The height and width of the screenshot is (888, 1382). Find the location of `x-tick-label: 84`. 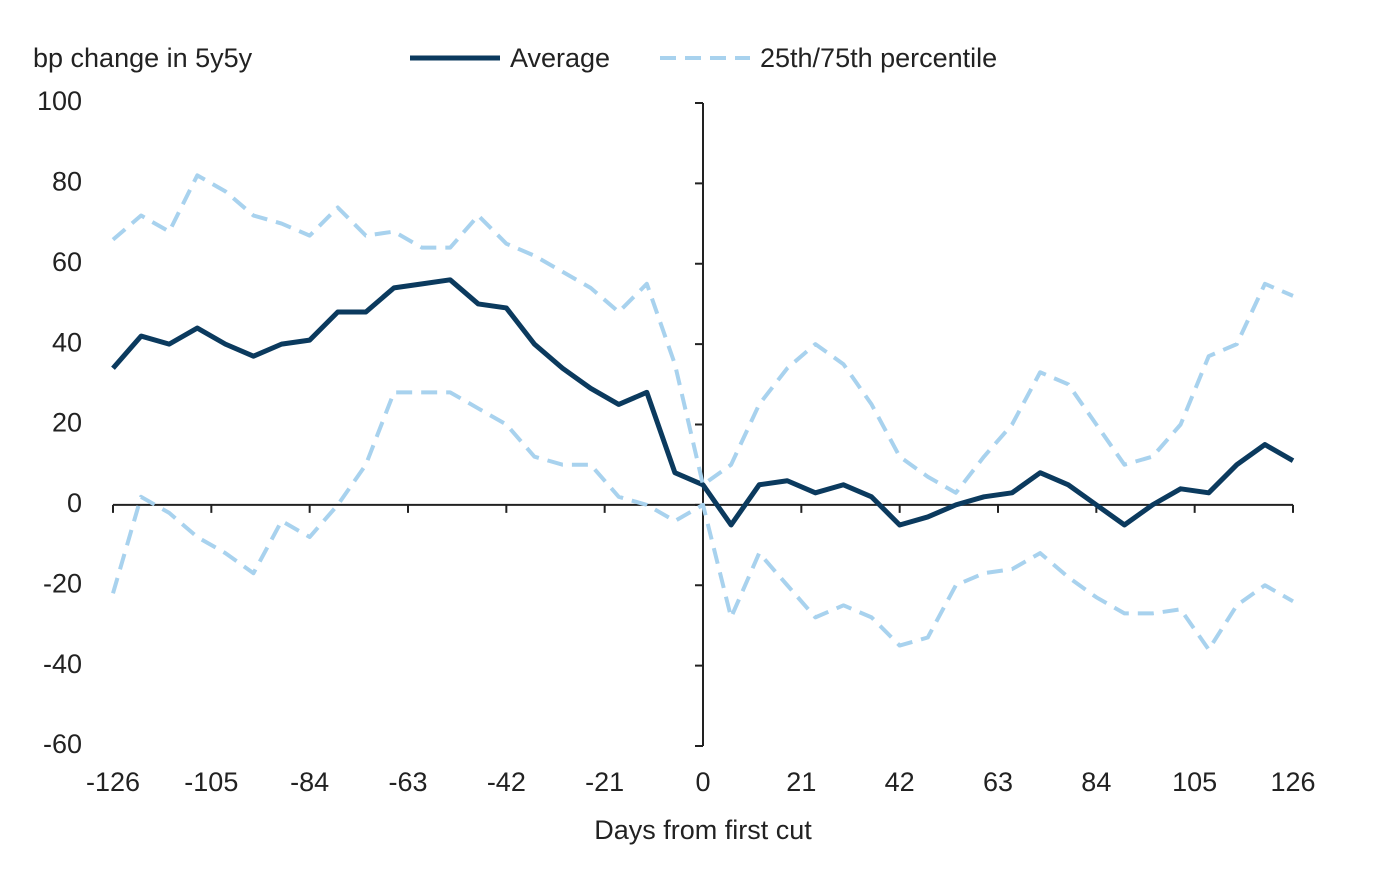

x-tick-label: 84 is located at coordinates (1096, 782).